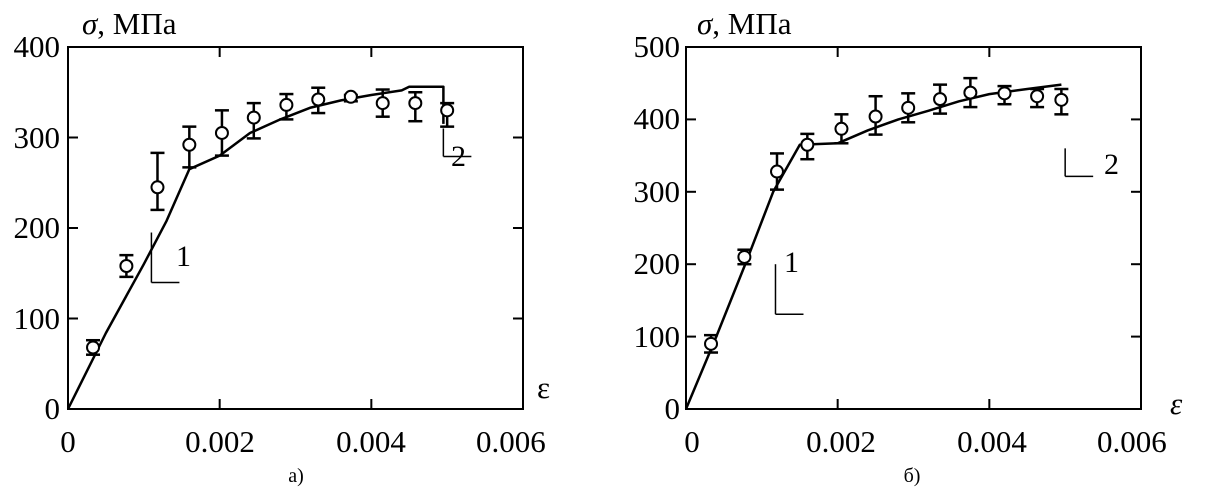 This screenshot has height=489, width=1231. Describe the element at coordinates (705, 23) in the screenshot. I see `panel-b-sigma-symbol: σ` at that location.